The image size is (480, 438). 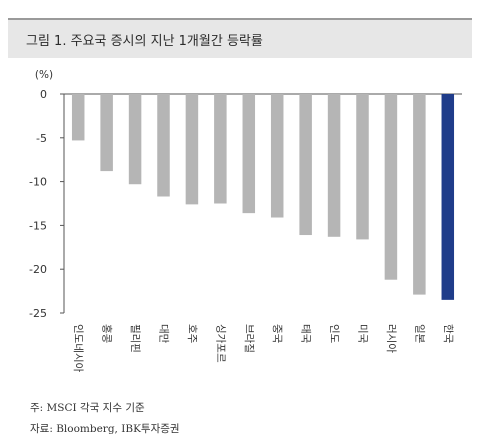 I want to click on x-category-label: 러시아, so click(x=391, y=338).